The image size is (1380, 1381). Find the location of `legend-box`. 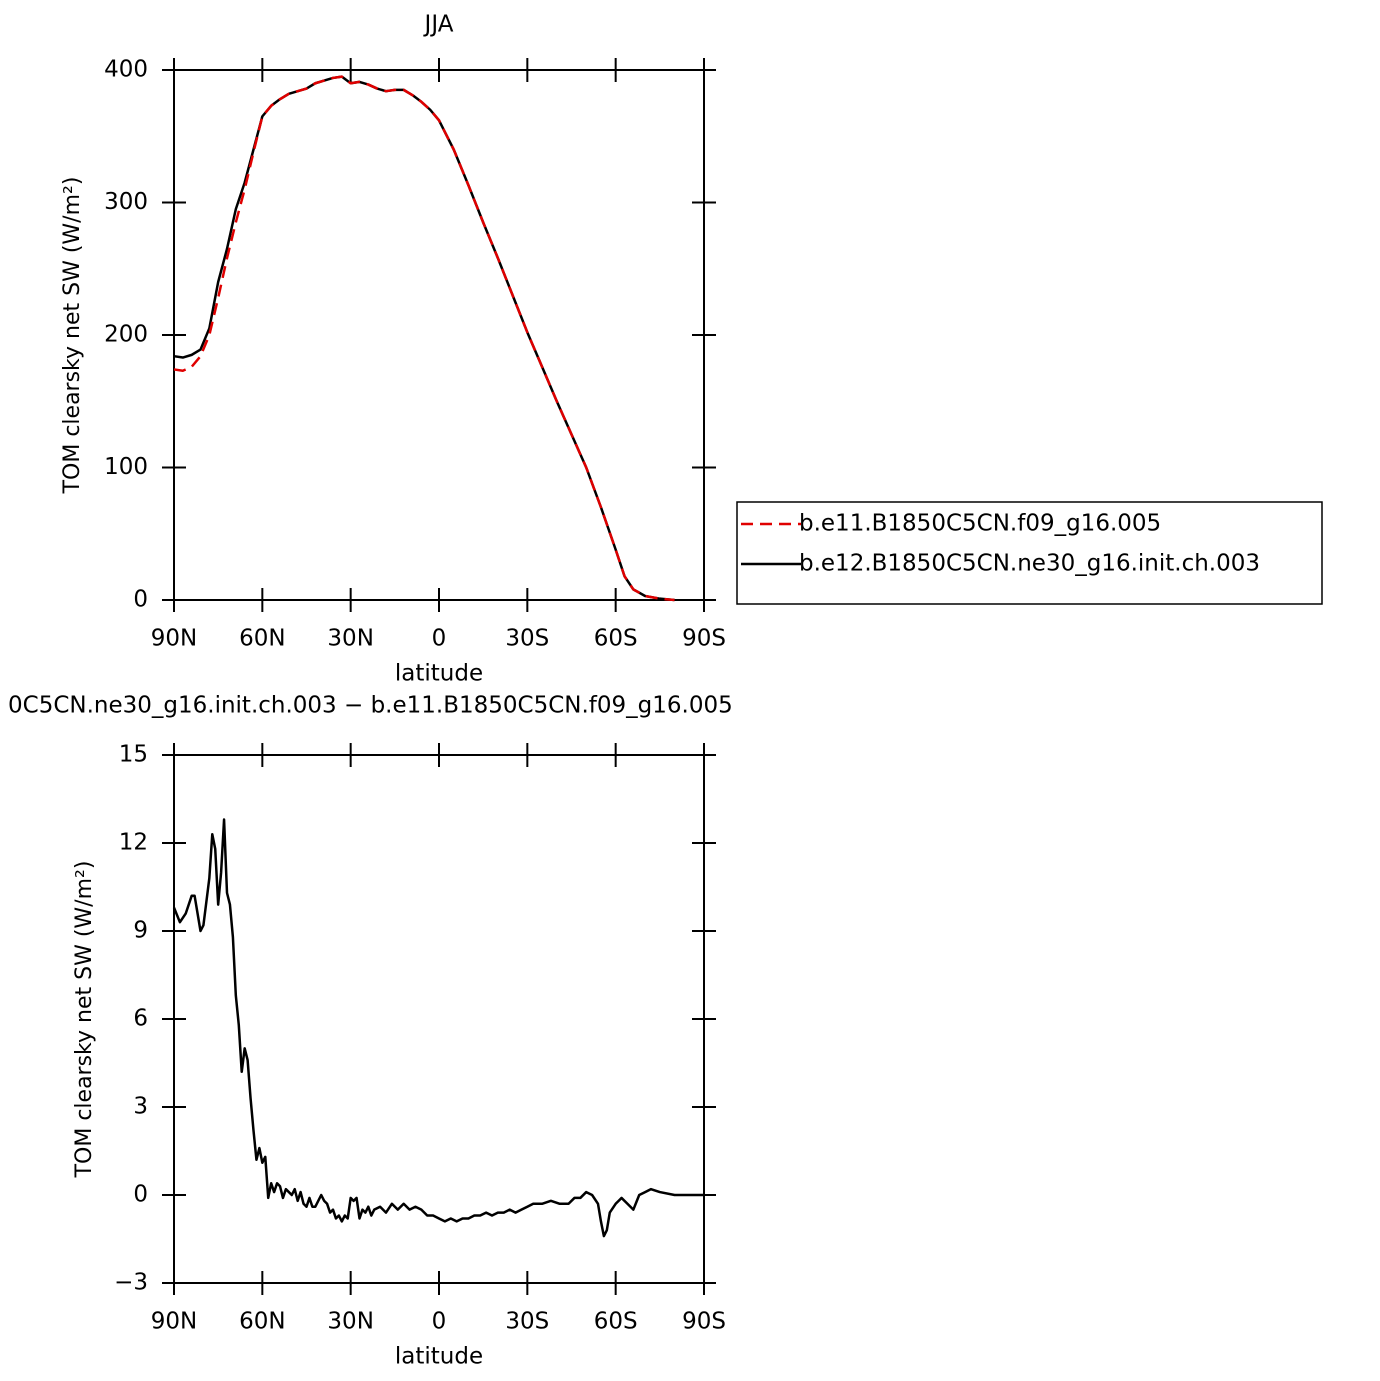

legend-box is located at coordinates (1029, 553).